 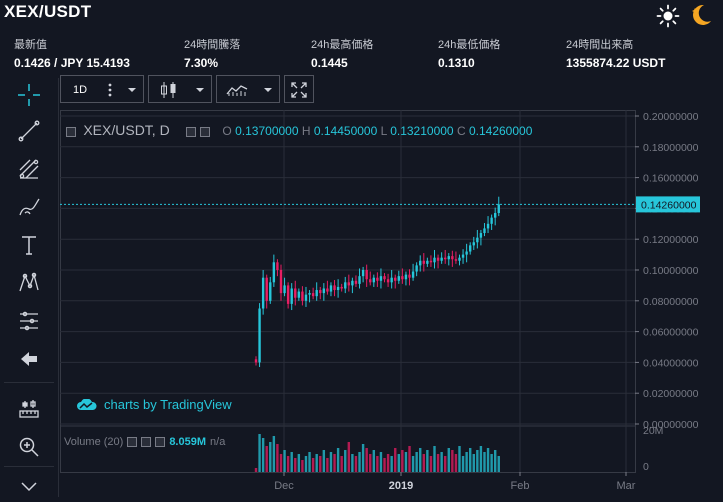 I want to click on tradingview-watermark: charts by TradingView, so click(x=154, y=404).